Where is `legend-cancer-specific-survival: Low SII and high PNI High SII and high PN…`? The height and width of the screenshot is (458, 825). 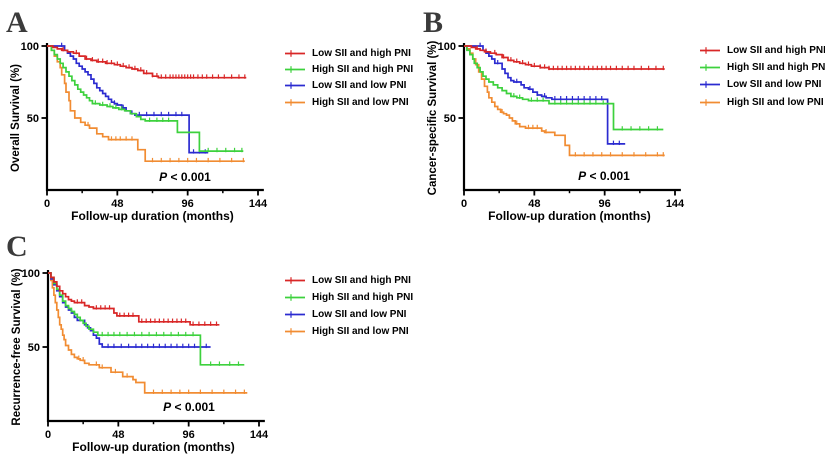 legend-cancer-specific-survival: Low SII and high PNI High SII and high PN… is located at coordinates (762, 77).